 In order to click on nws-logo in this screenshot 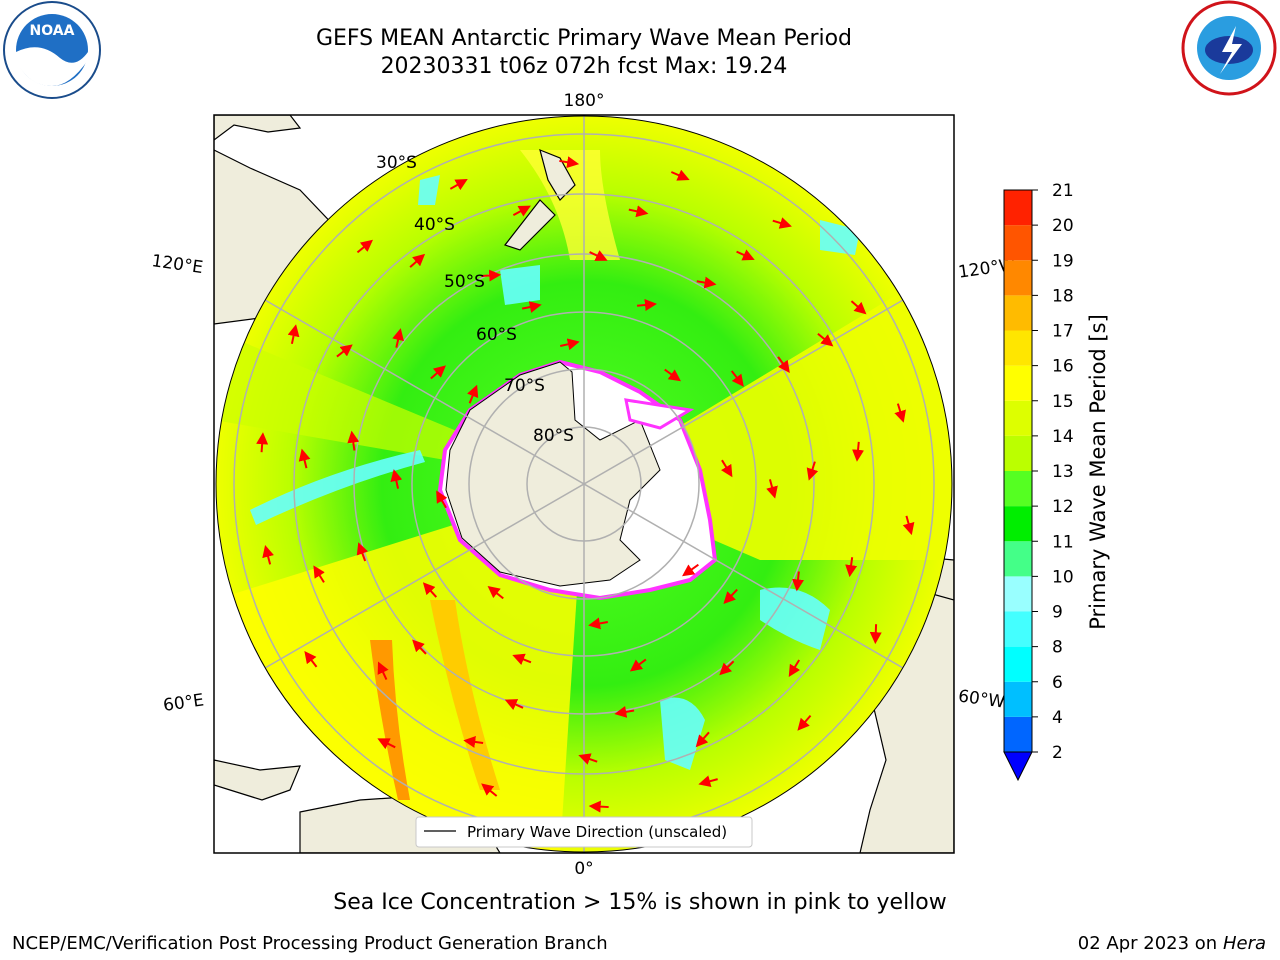, I will do `click(1229, 48)`.